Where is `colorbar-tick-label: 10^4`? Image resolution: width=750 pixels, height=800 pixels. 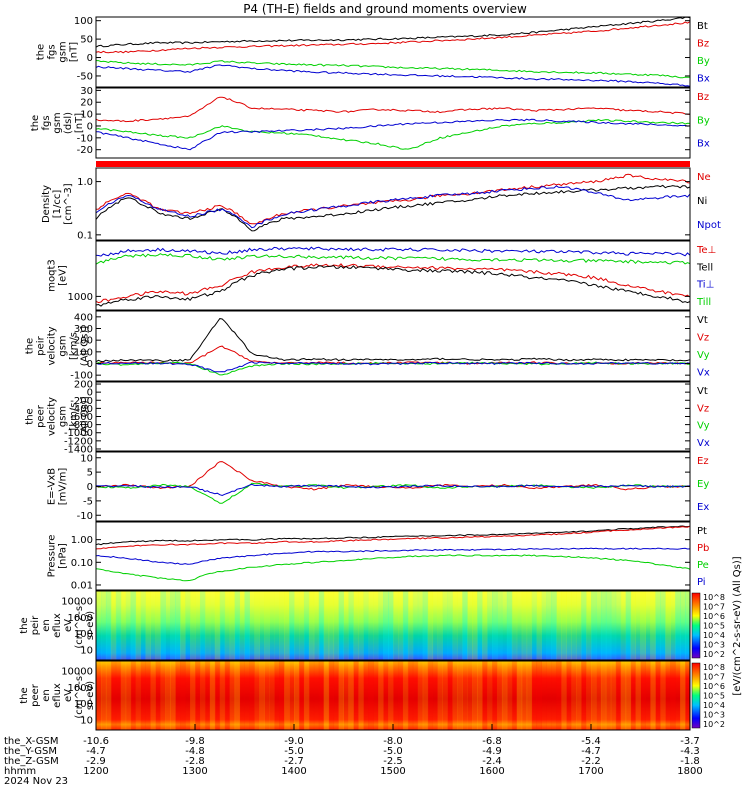 colorbar-tick-label: 10^4 is located at coordinates (714, 635).